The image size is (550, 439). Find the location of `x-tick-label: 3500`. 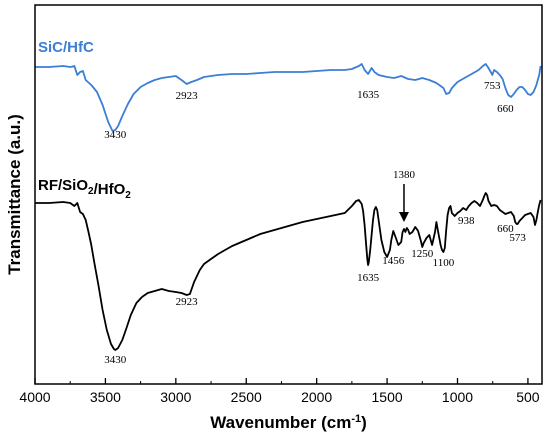

x-tick-label: 3500 is located at coordinates (105, 397).